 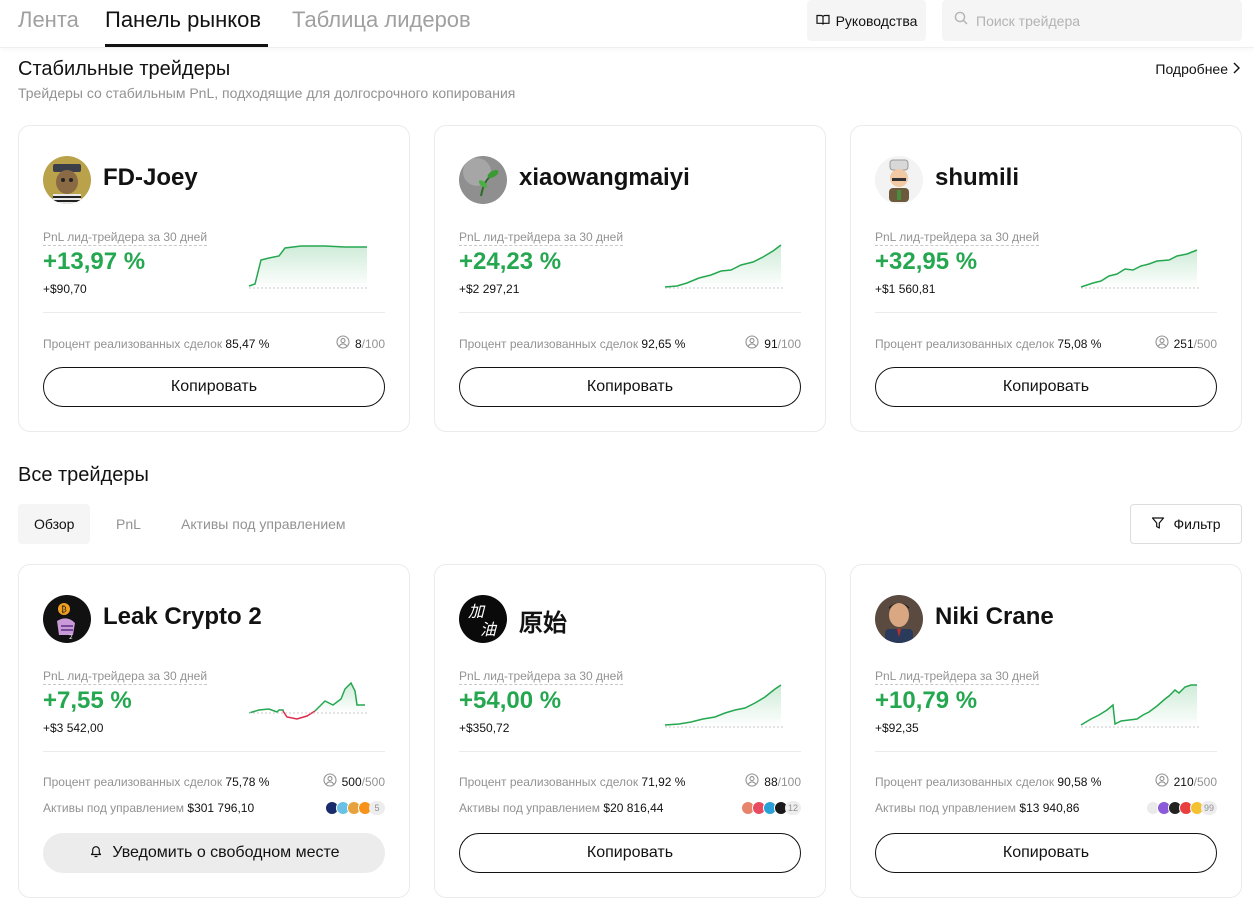 What do you see at coordinates (1079, 781) in the screenshot?
I see `win-rate-value: 90,58 %` at bounding box center [1079, 781].